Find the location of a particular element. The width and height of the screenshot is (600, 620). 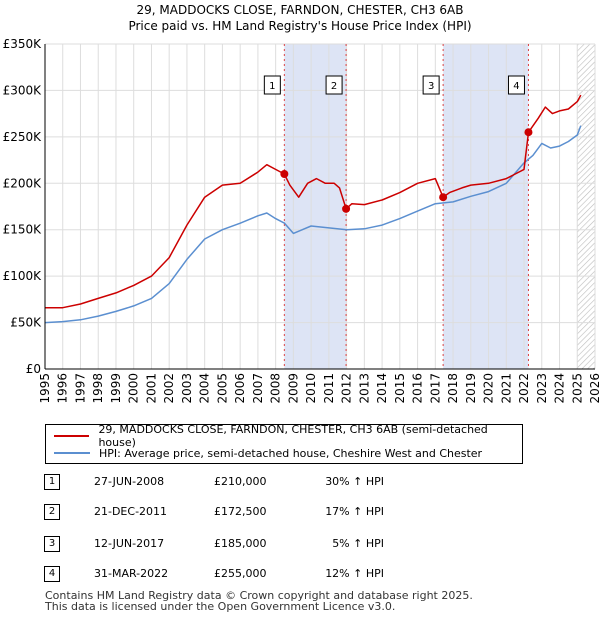

x-tick-label: 2021 is located at coordinates (506, 388).